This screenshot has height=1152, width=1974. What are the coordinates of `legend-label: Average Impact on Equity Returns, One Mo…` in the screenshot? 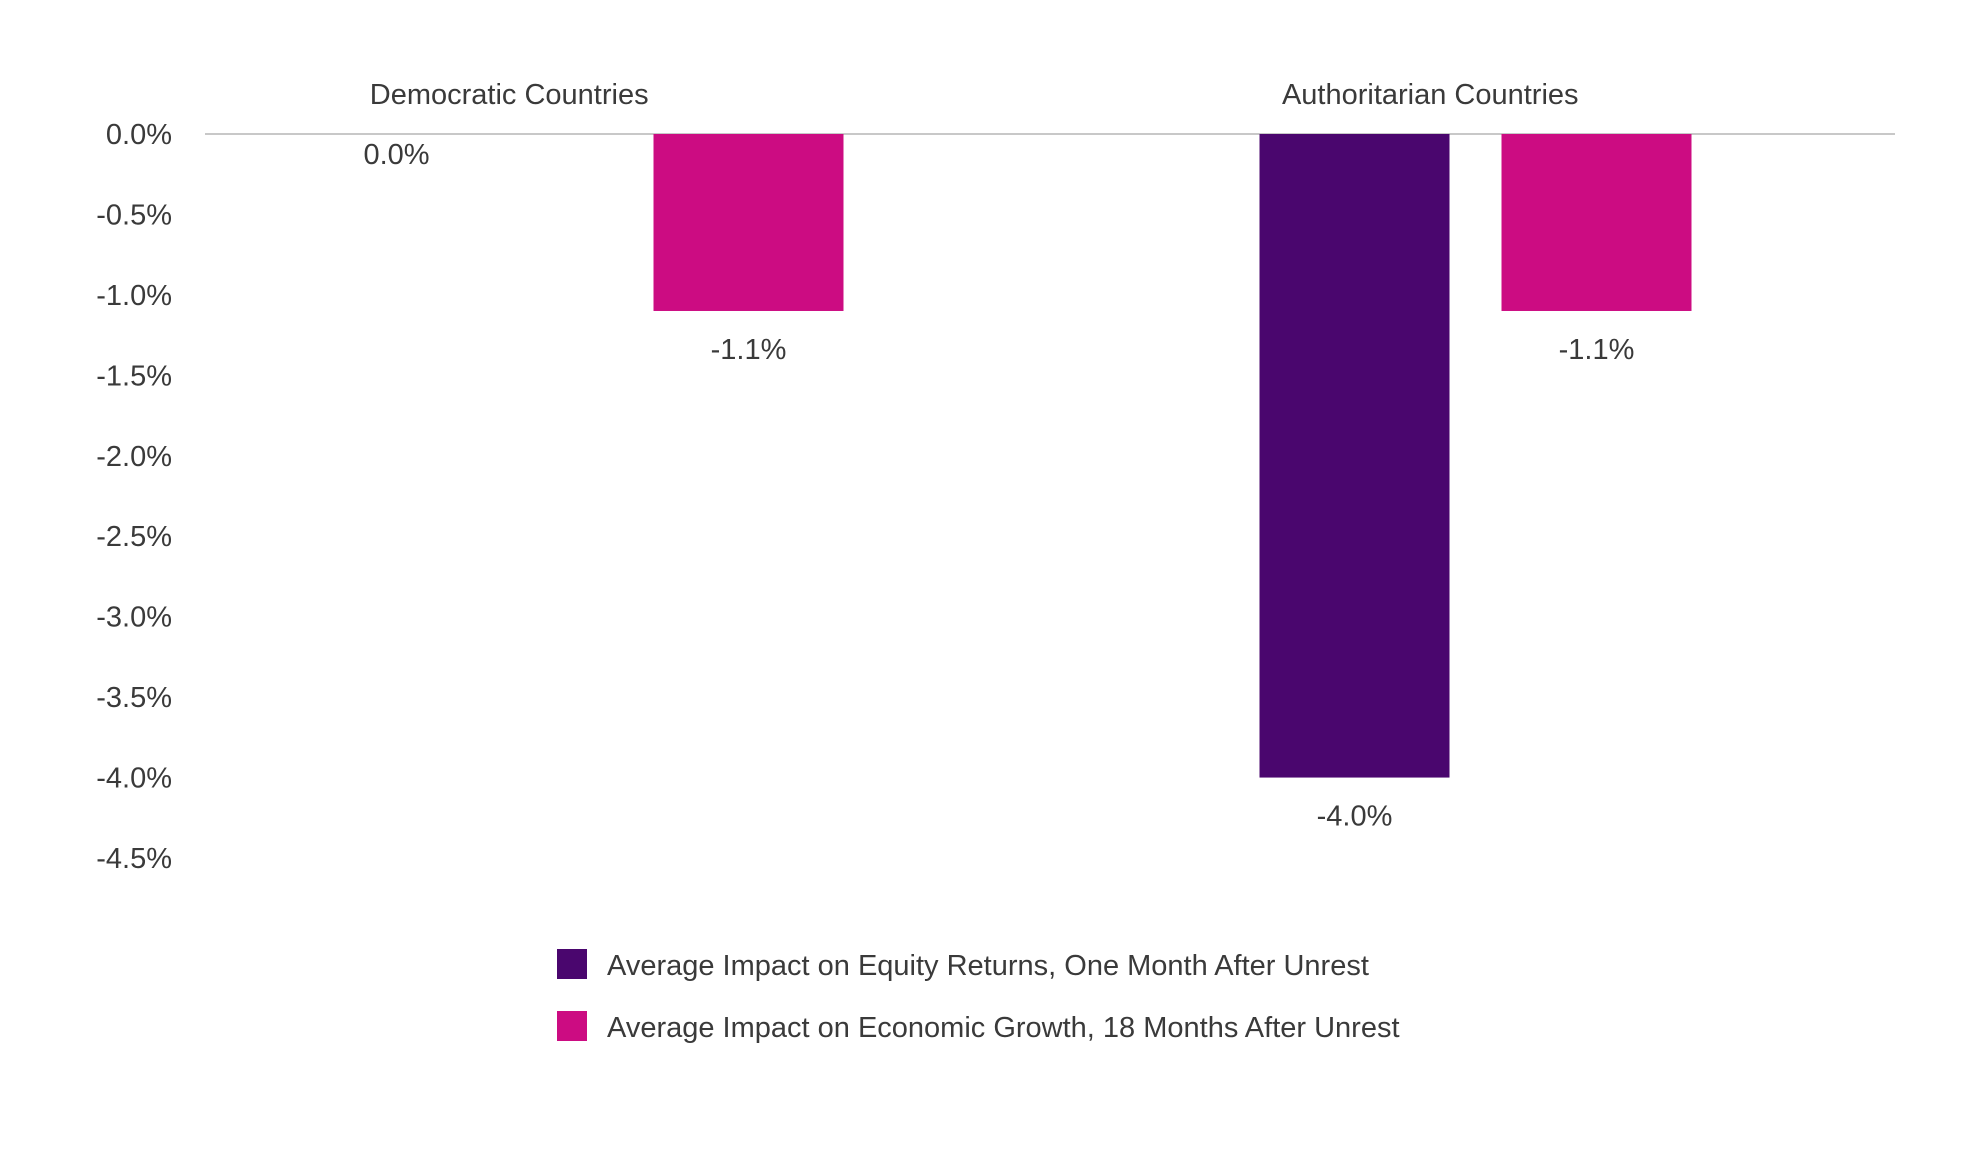 It's located at (988, 966).